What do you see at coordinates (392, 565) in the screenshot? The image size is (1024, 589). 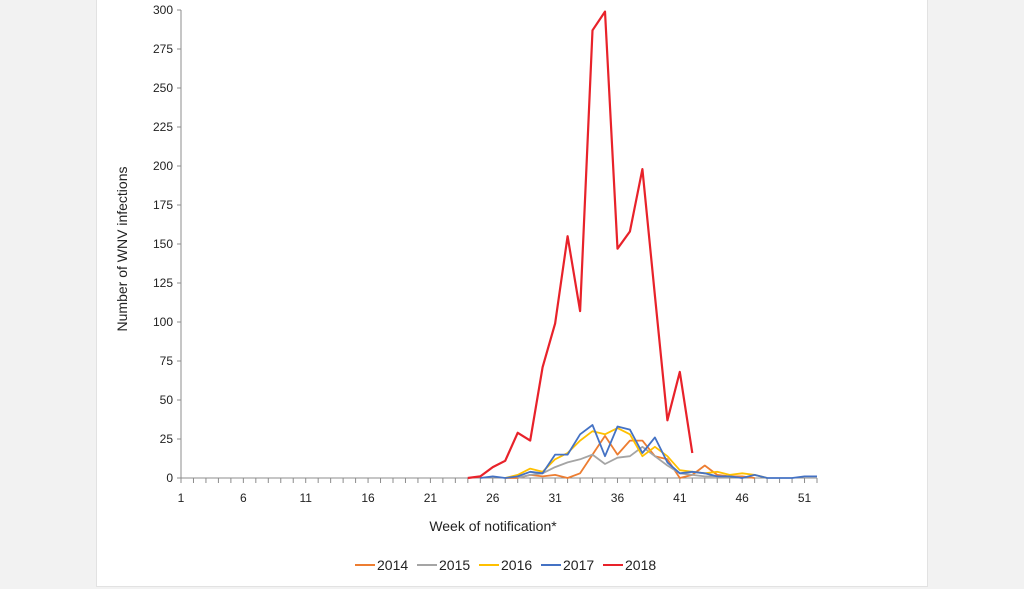 I see `legend-label-2014: 2014` at bounding box center [392, 565].